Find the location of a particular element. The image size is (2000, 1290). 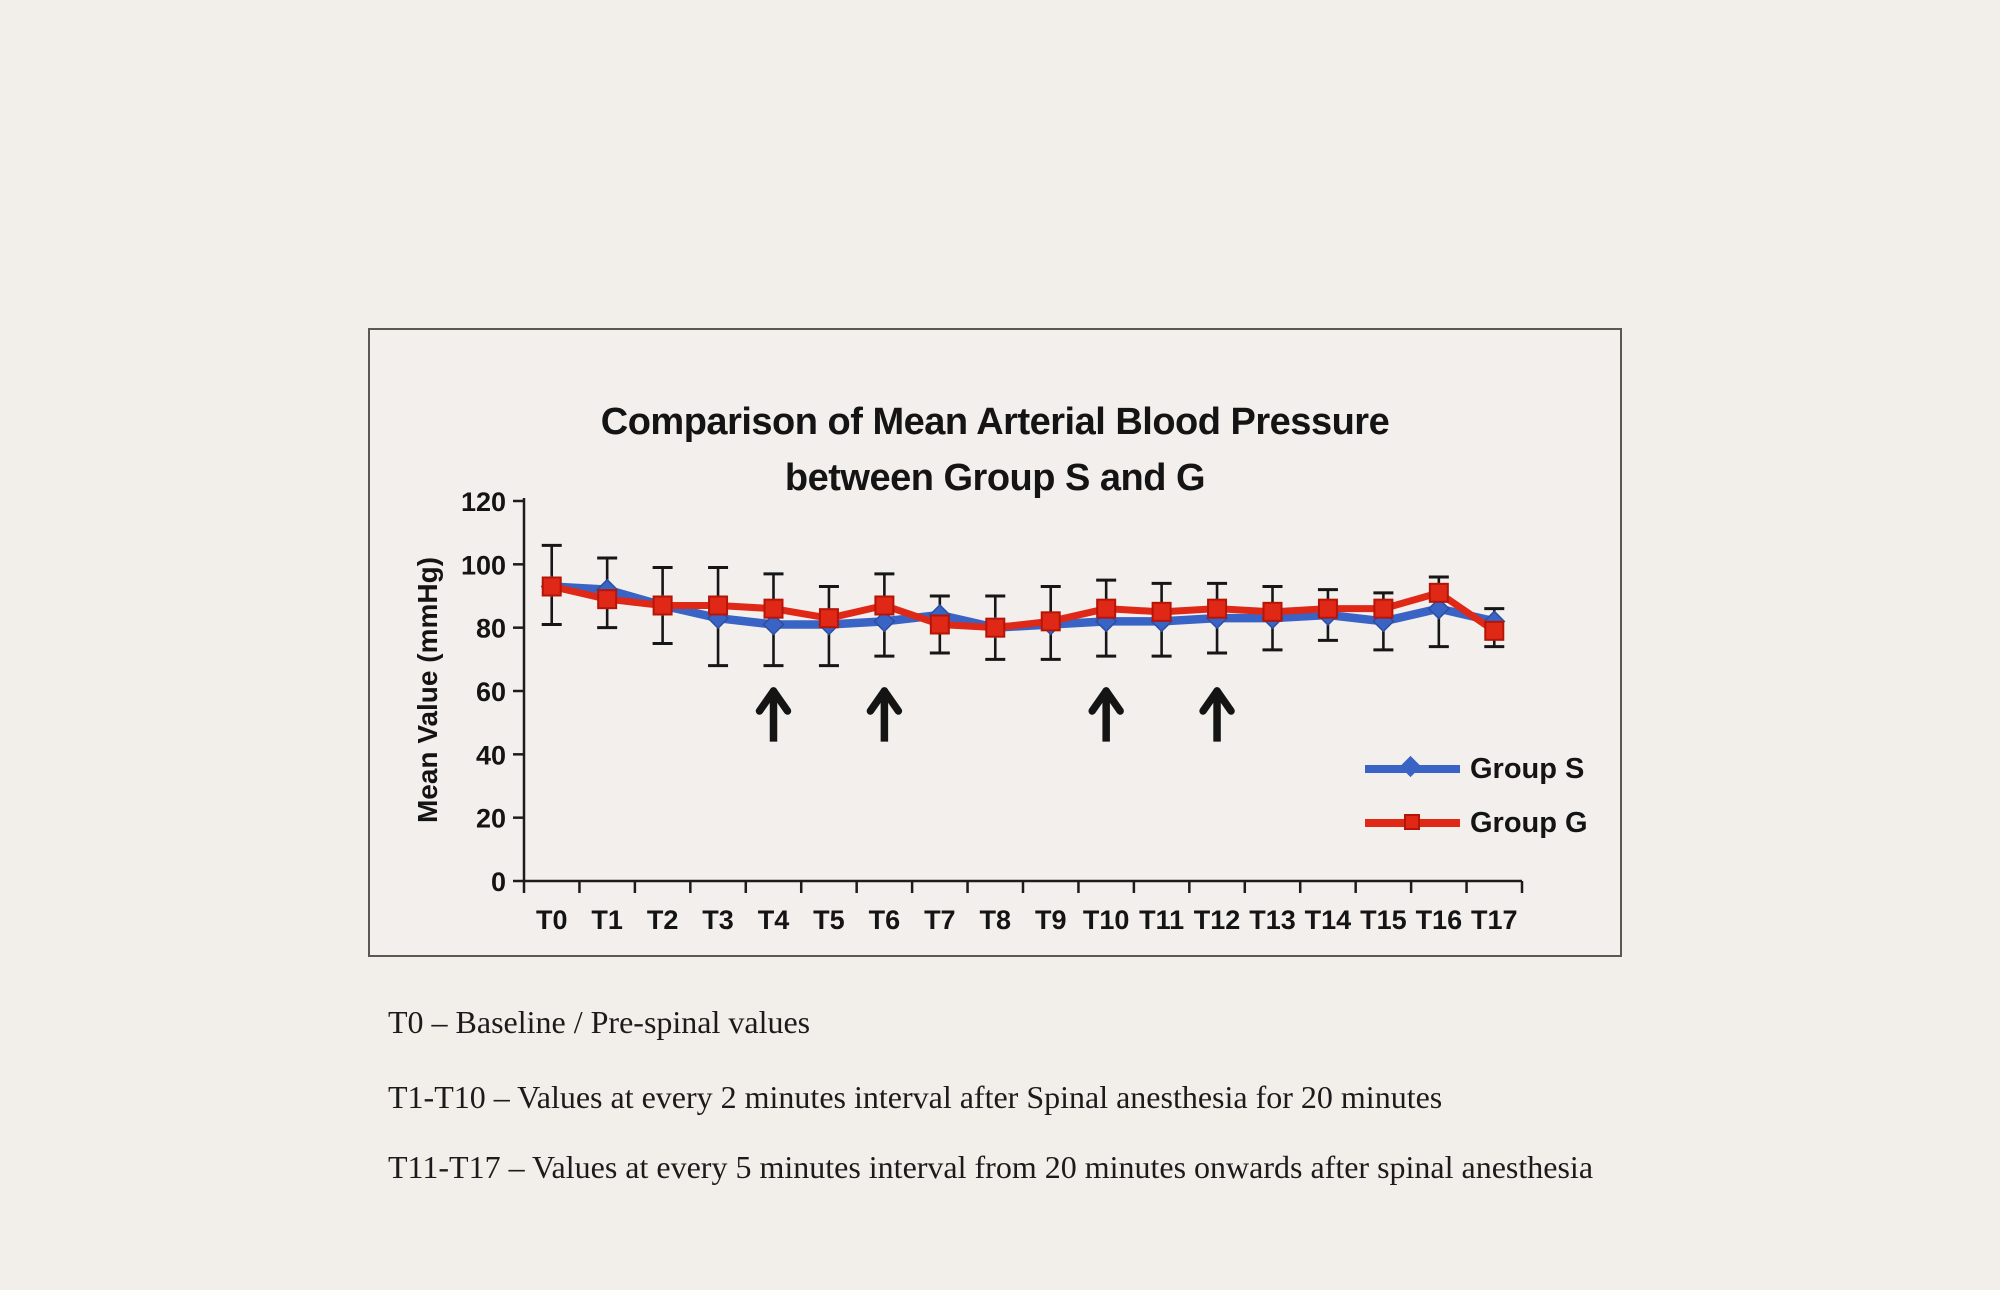

svg-text: T8 is located at coordinates (996, 920).